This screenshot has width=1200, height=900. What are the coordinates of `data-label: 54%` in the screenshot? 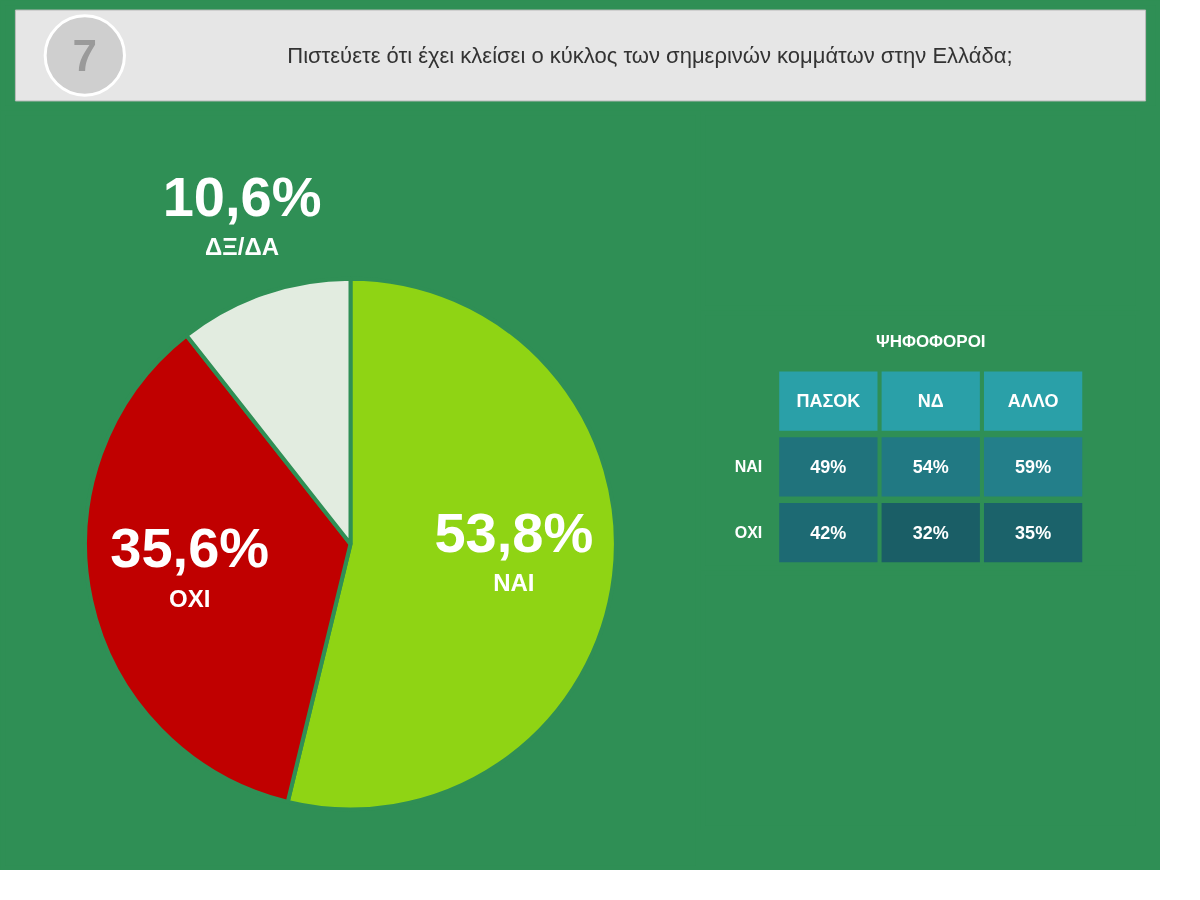 It's located at (930, 466).